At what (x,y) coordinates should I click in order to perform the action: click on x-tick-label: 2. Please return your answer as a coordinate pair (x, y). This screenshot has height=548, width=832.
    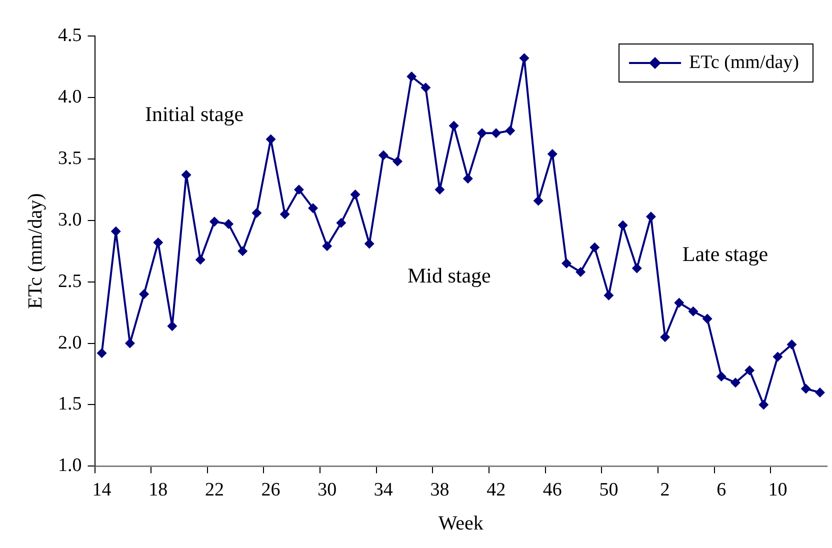
    Looking at the image, I should click on (665, 490).